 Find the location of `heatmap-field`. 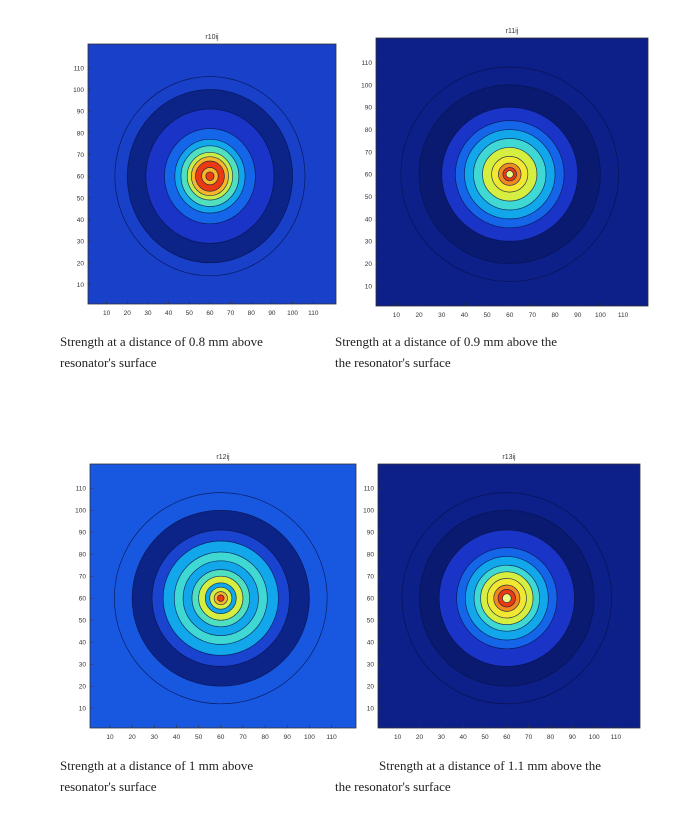

heatmap-field is located at coordinates (509, 596).